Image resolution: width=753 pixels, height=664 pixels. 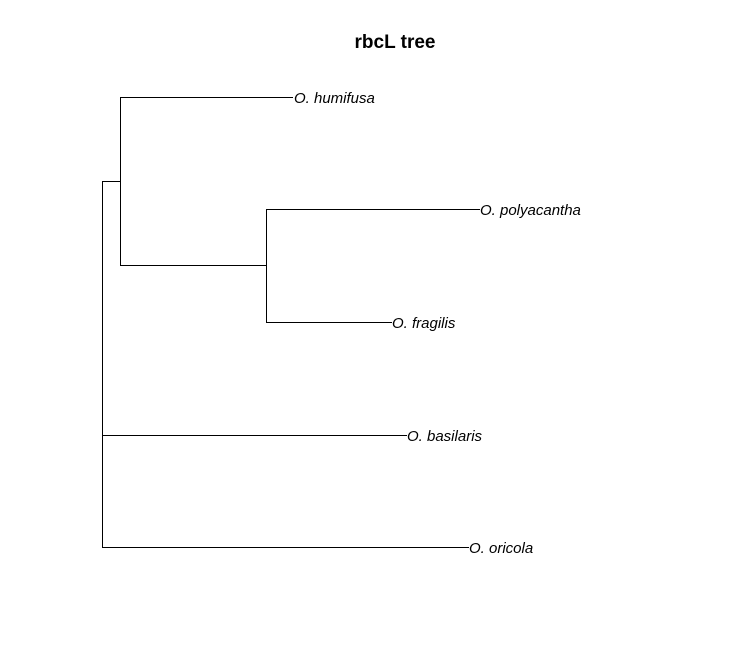 I want to click on tip-label-fragilis: O. fragilis, so click(x=424, y=323).